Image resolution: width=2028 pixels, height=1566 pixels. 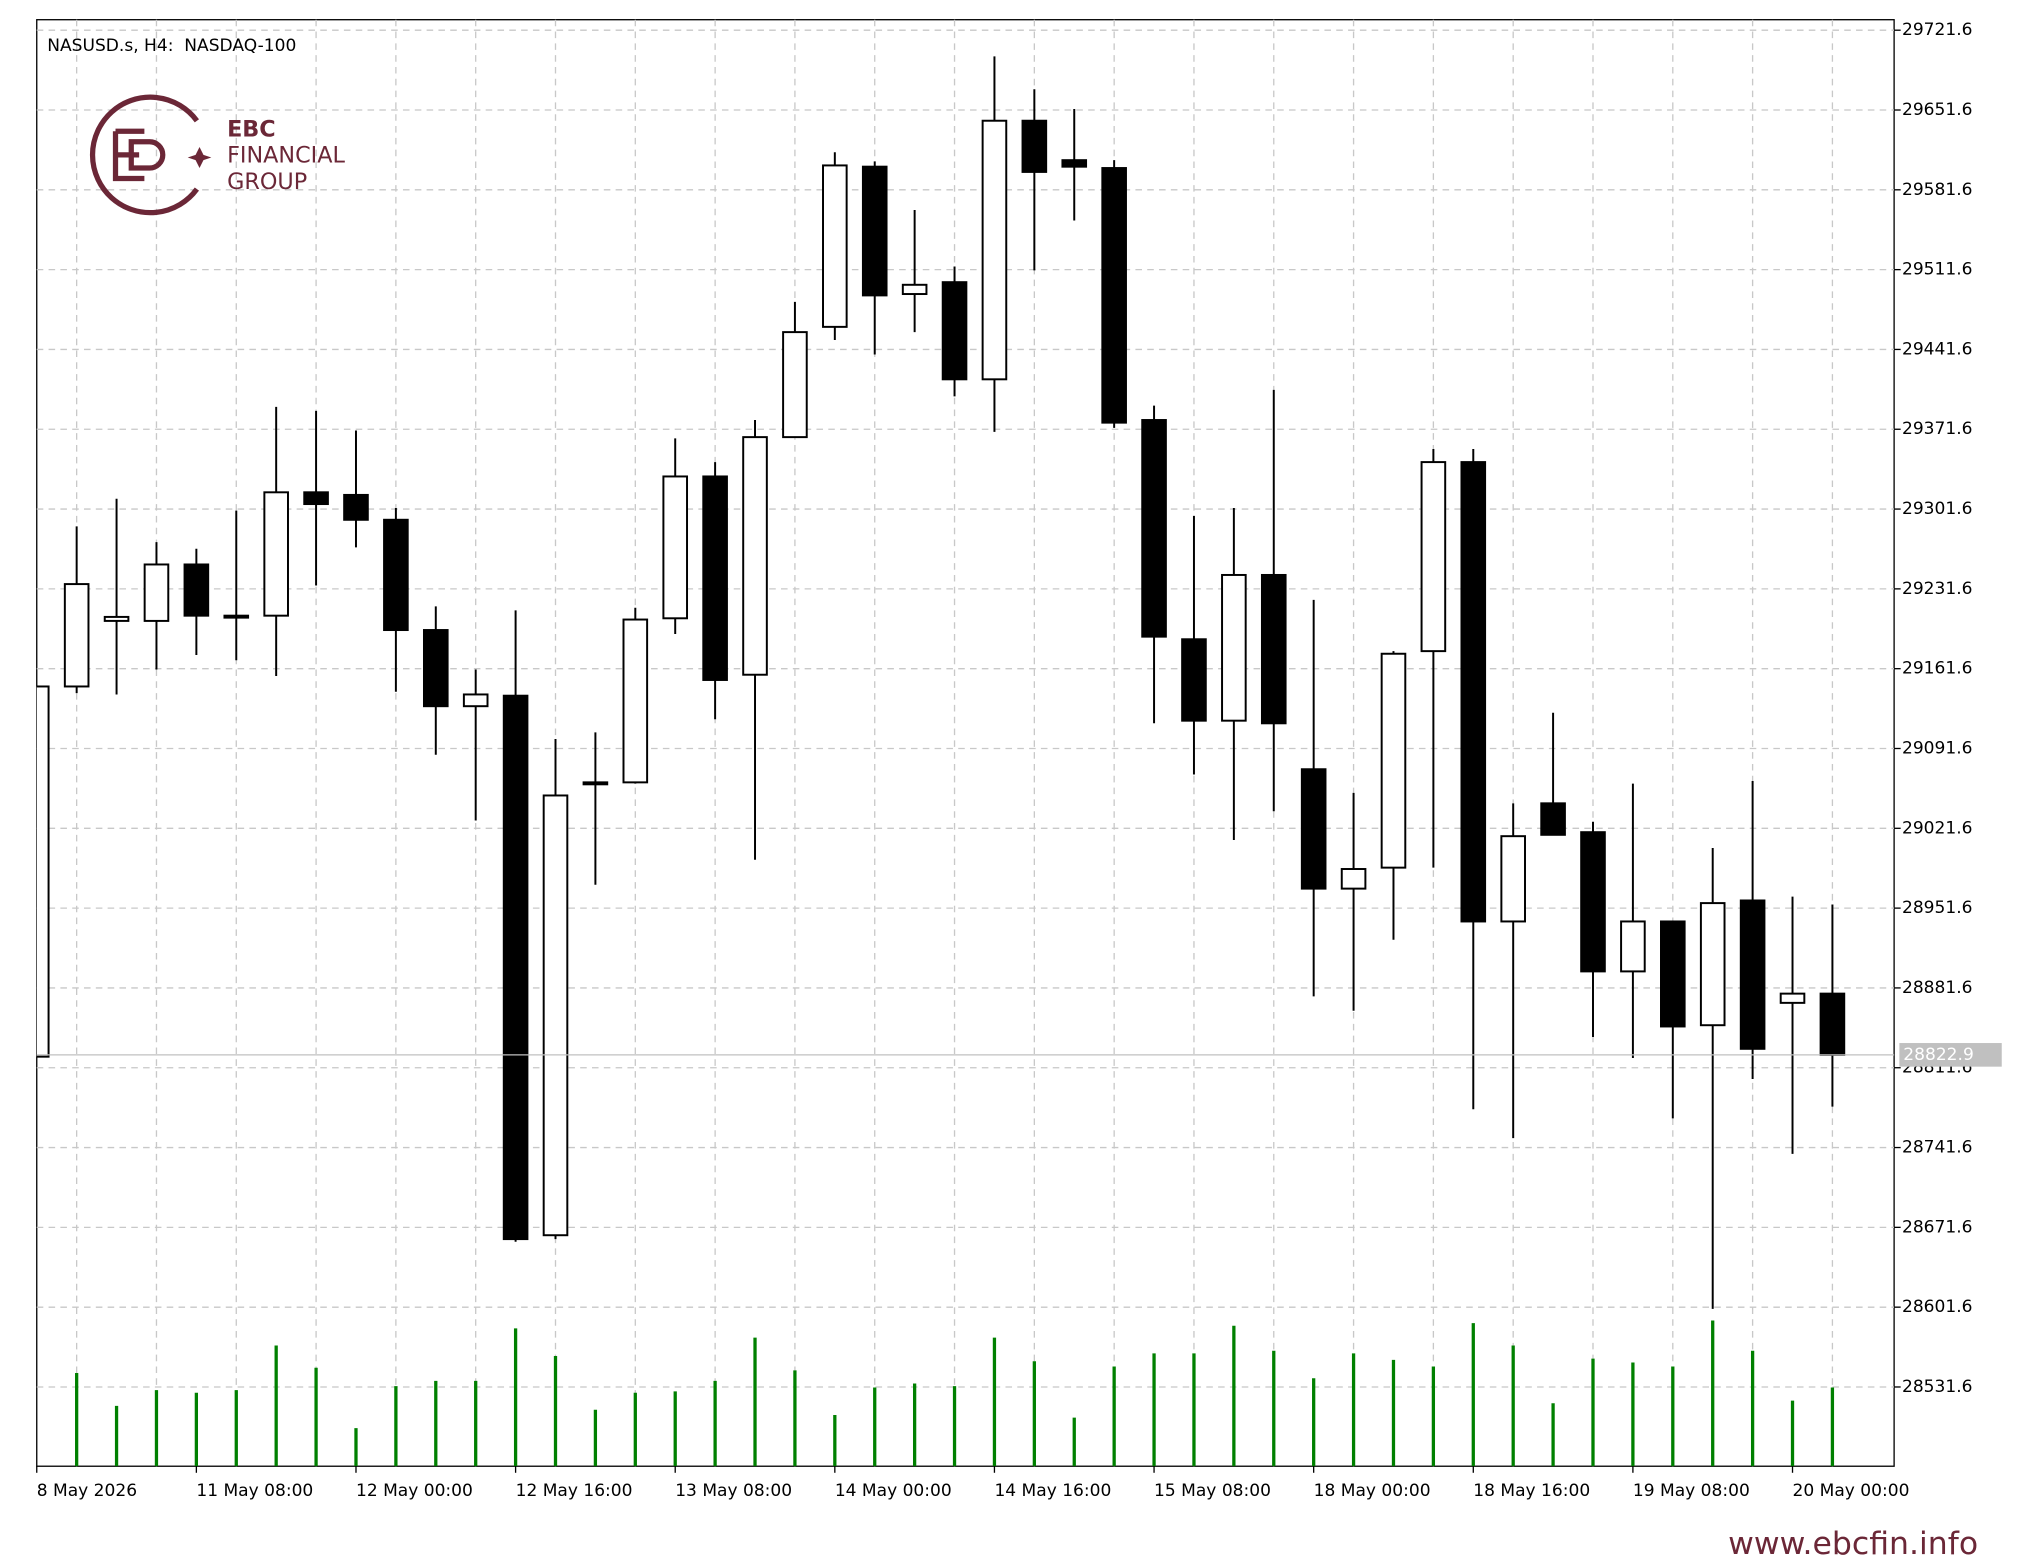 What do you see at coordinates (1937, 1387) in the screenshot?
I see `y-tick-label: 28531.6` at bounding box center [1937, 1387].